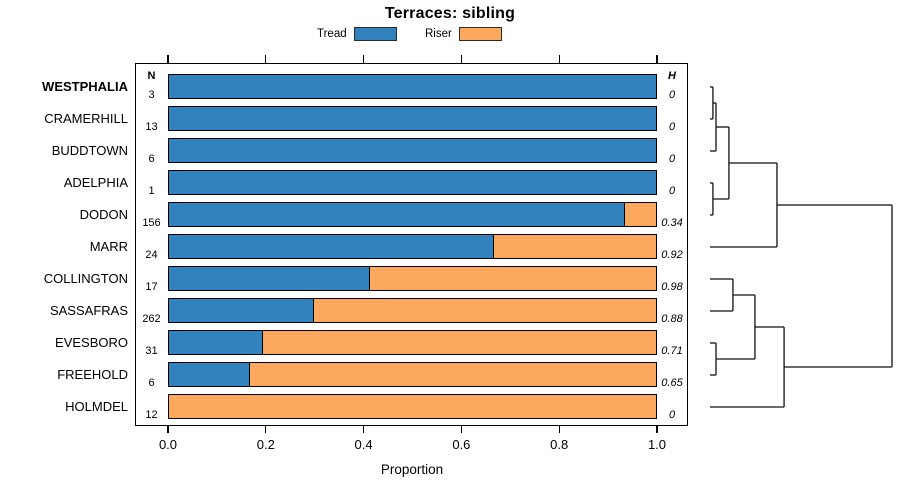 The height and width of the screenshot is (500, 900). I want to click on h-value: 0.92, so click(672, 255).